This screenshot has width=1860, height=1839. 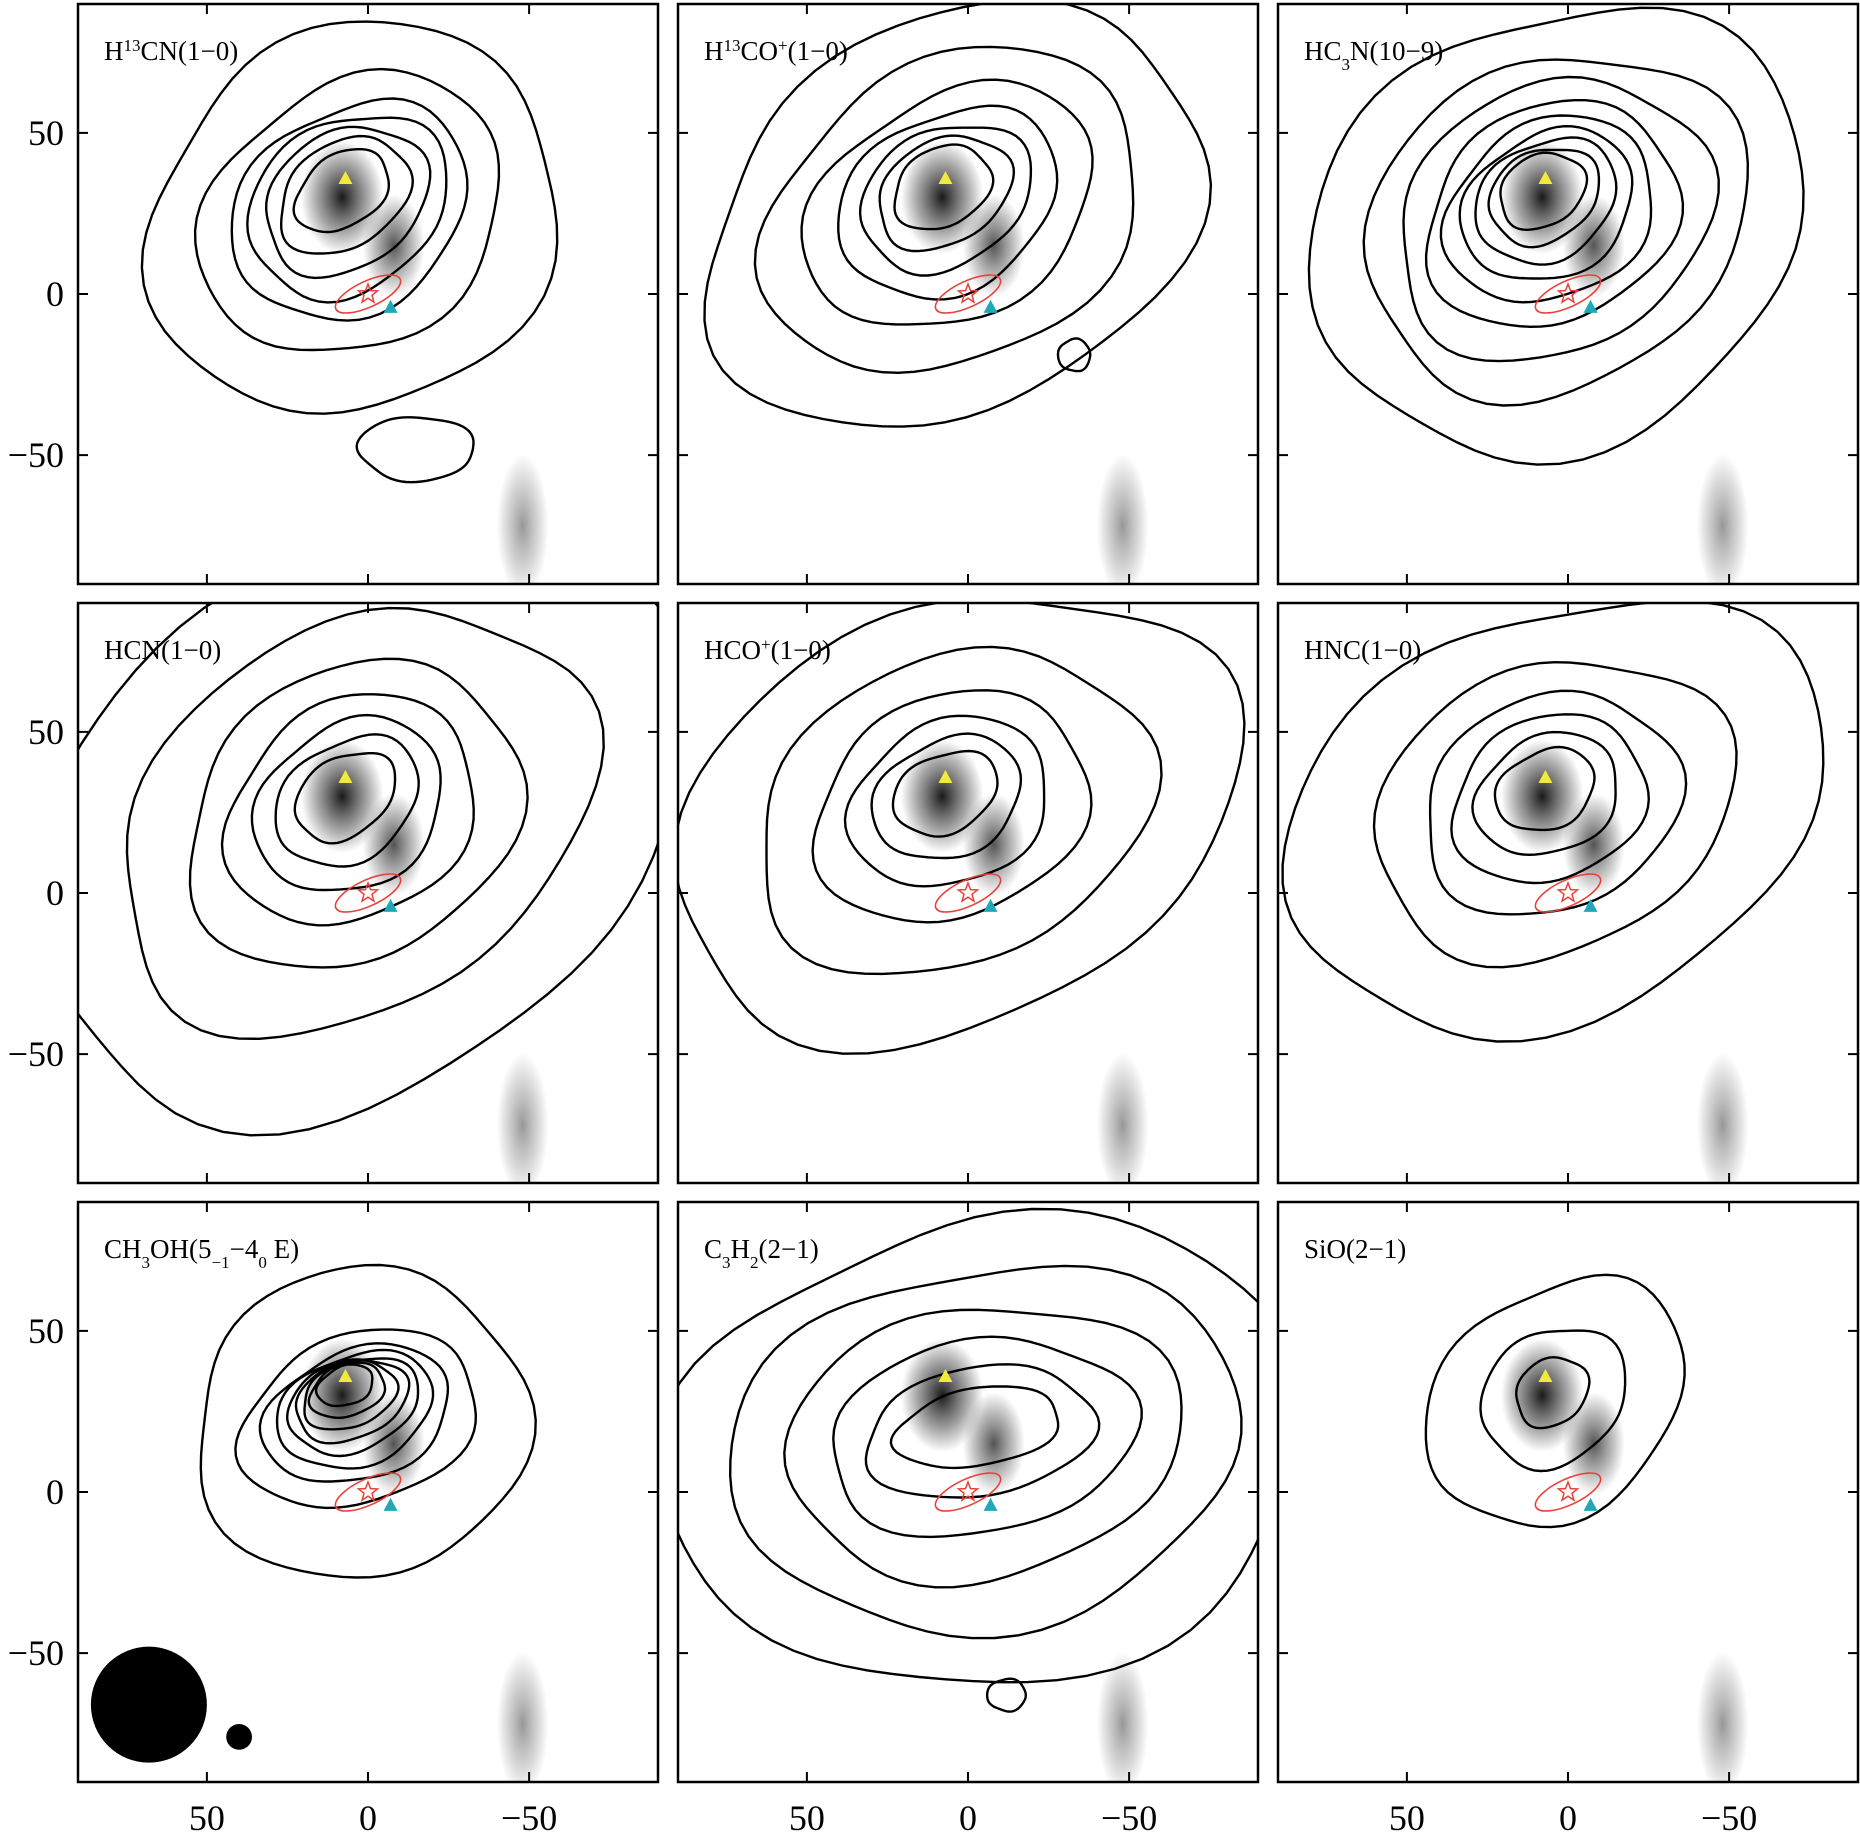 I want to click on label-part: HCN(1−0), so click(x=162, y=650).